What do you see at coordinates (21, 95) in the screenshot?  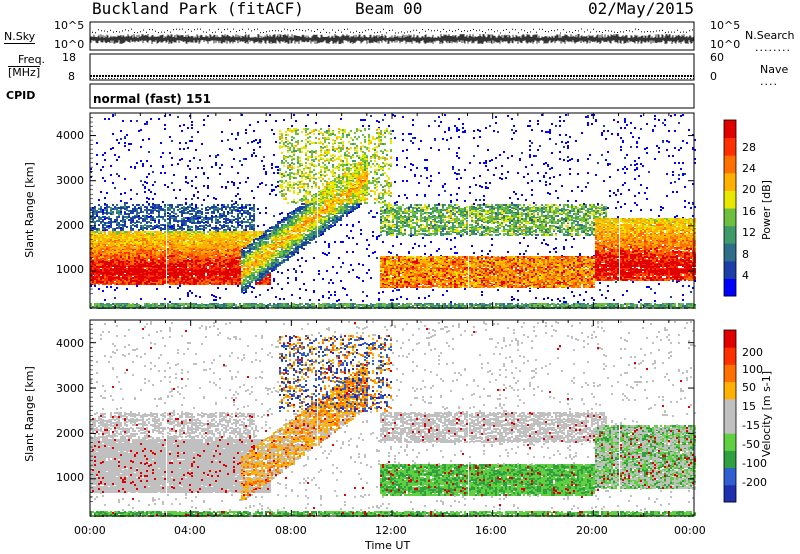 I see `cpid-label: CPID` at bounding box center [21, 95].